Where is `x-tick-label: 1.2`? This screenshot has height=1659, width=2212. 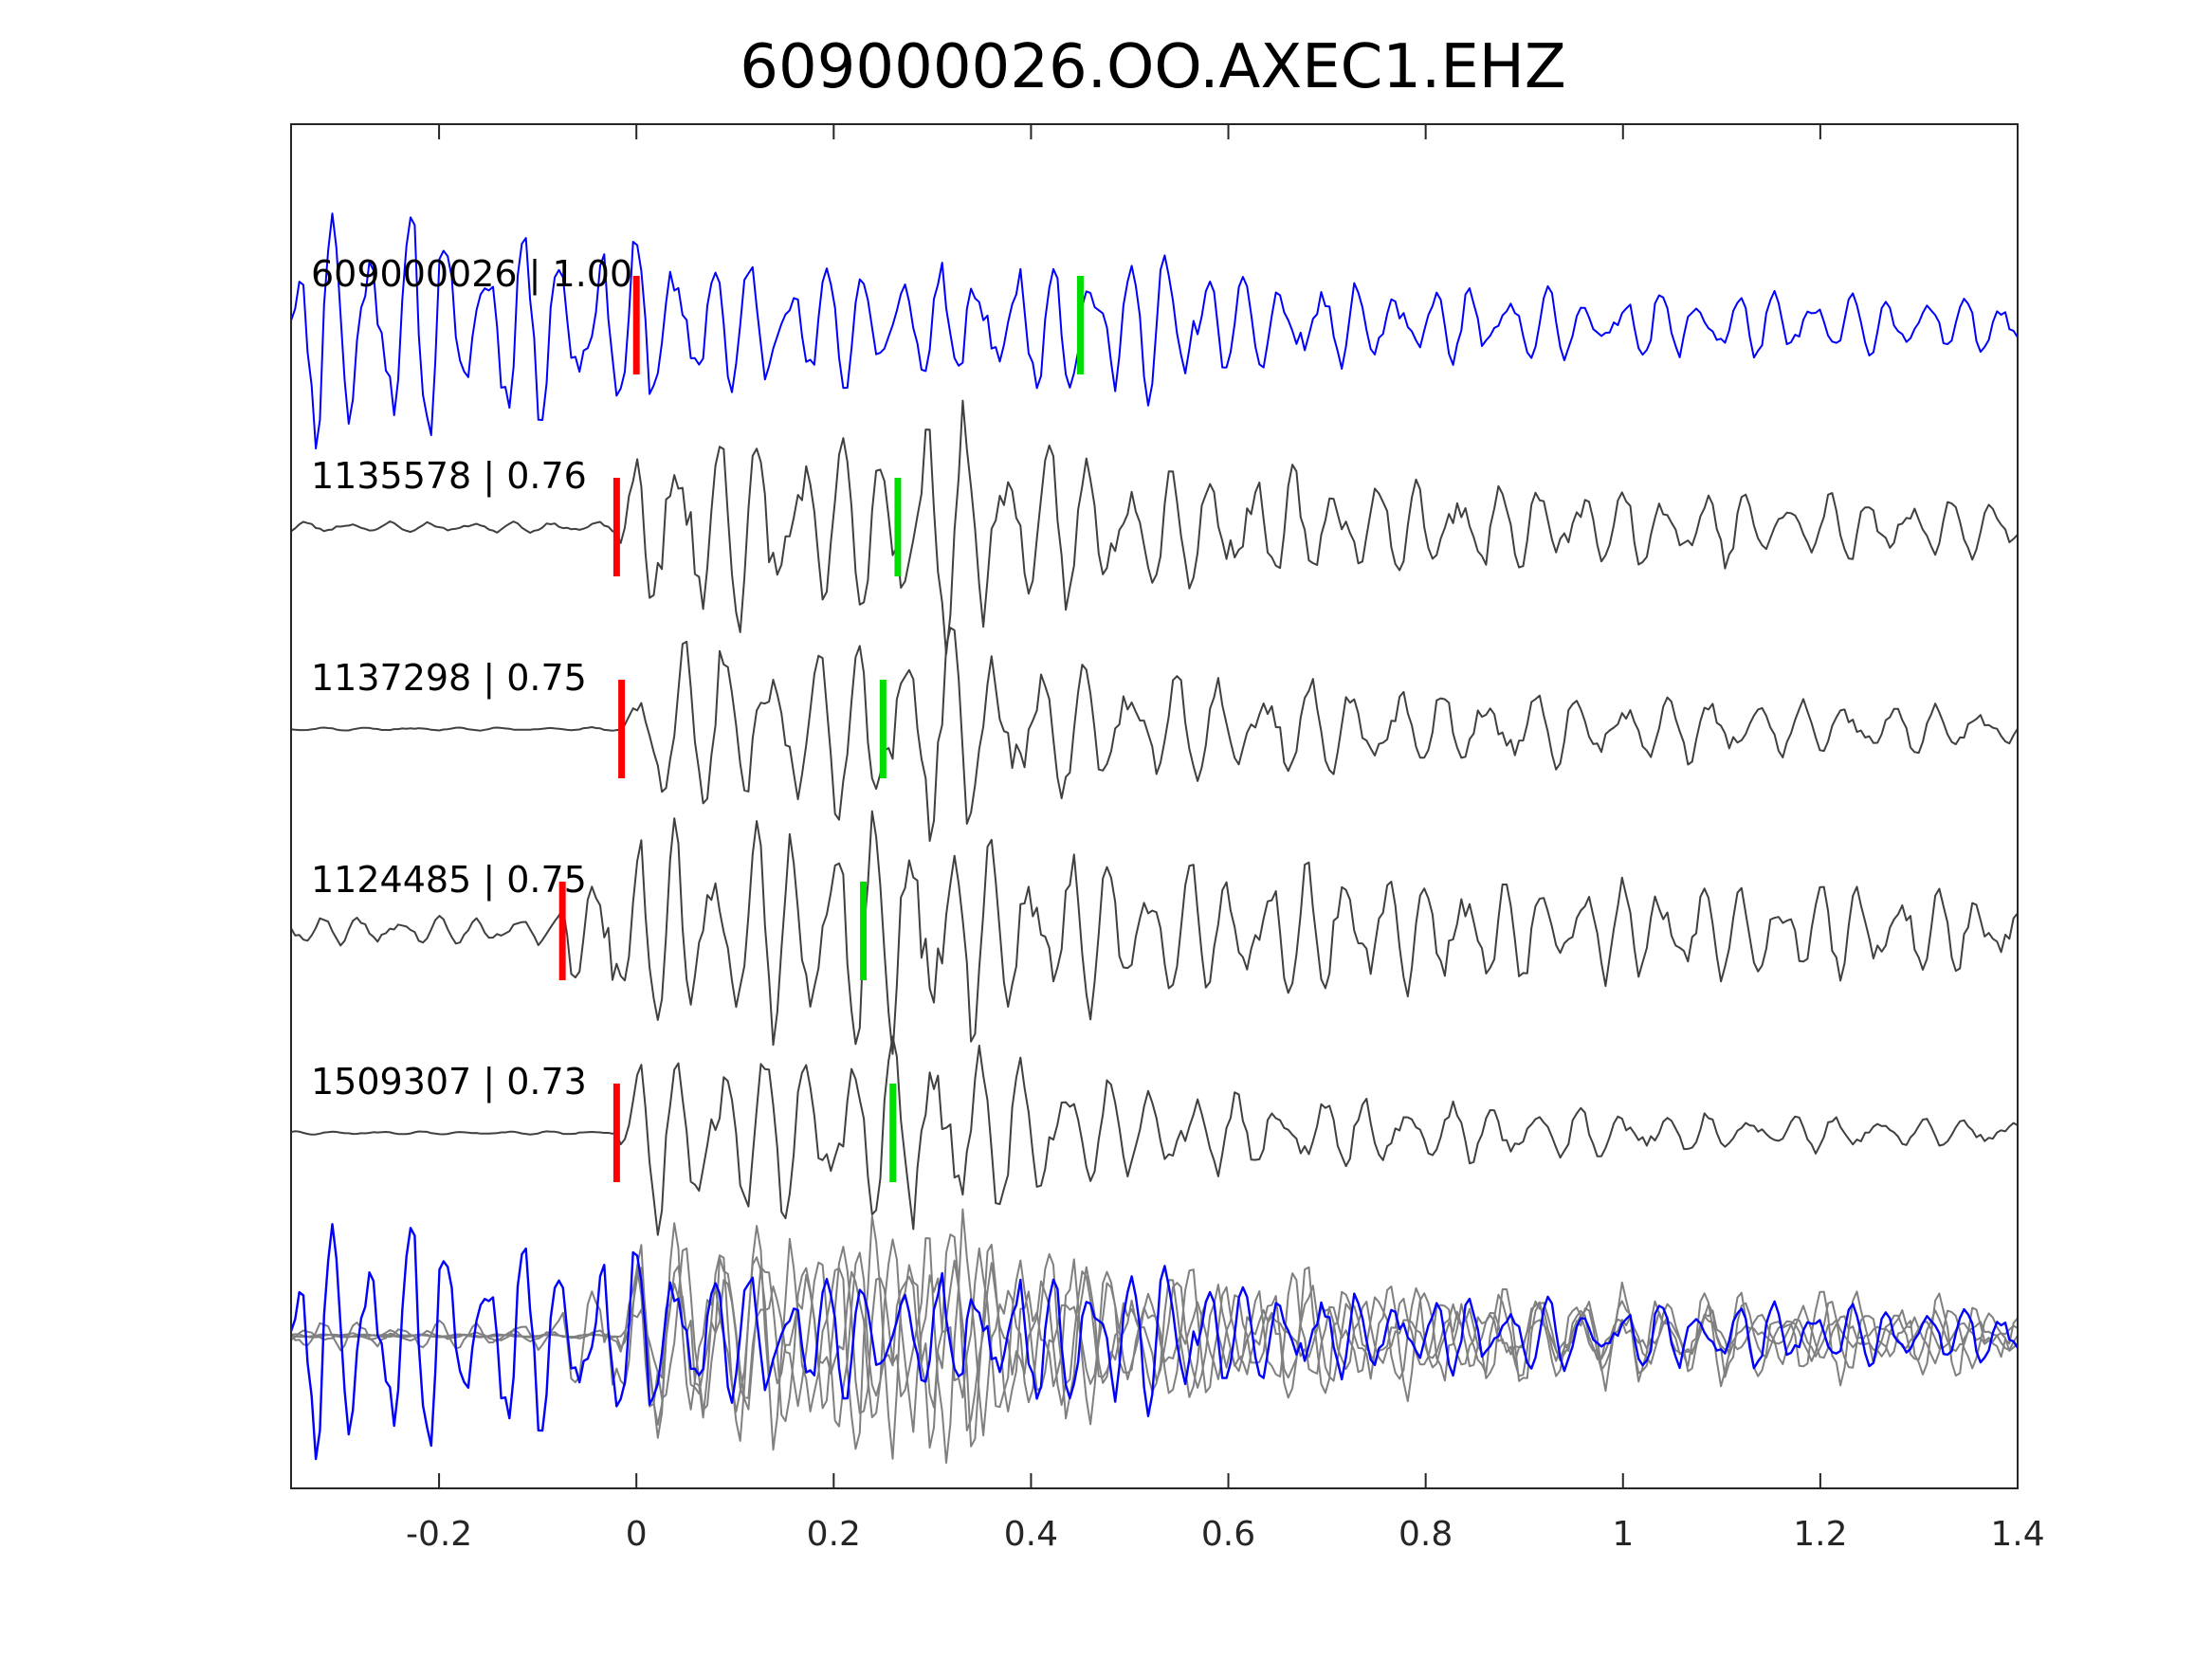 x-tick-label: 1.2 is located at coordinates (1820, 1534).